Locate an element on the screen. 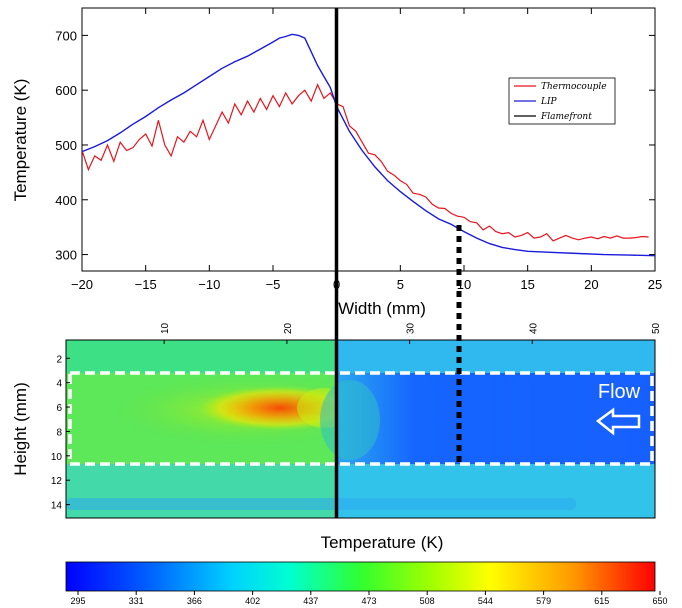 The image size is (682, 608). heatmap-y-tick-label: 2 is located at coordinates (59, 359).